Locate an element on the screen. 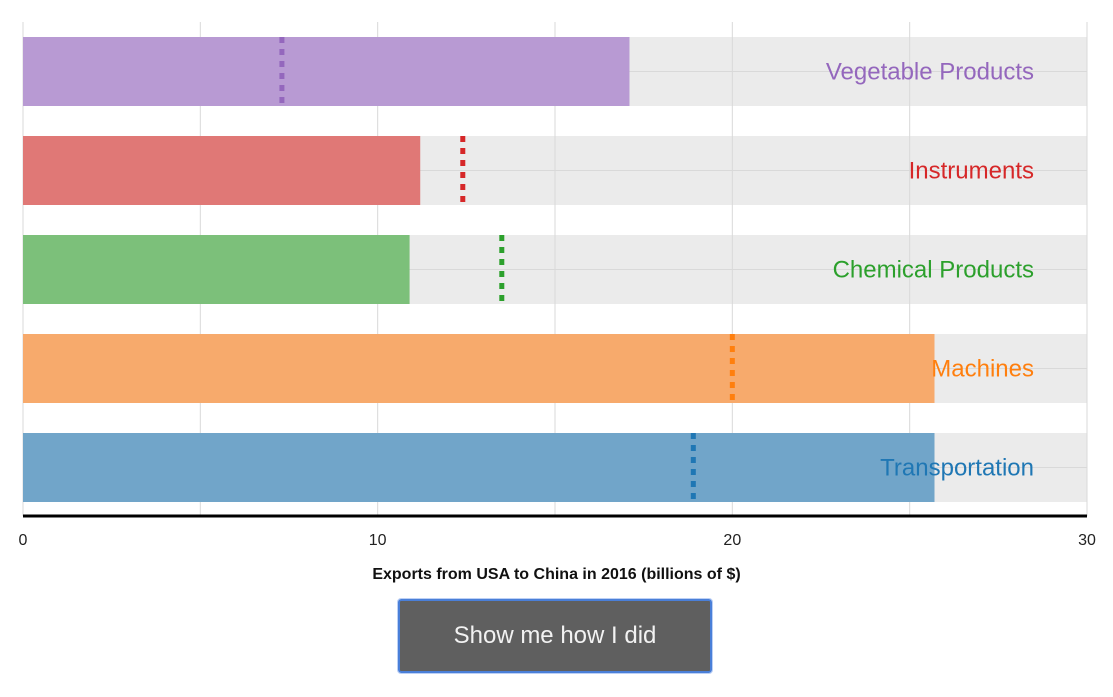 This screenshot has width=1113, height=697. bar-machines is located at coordinates (479, 368).